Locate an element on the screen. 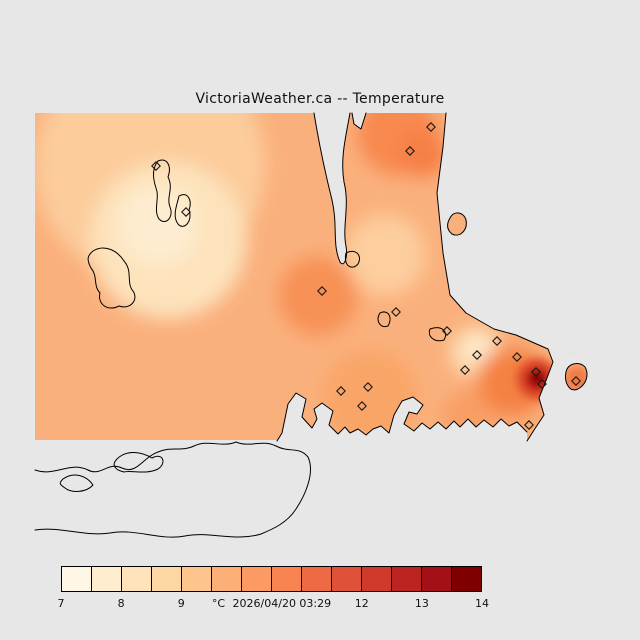  unit-label: °C is located at coordinates (218, 603).